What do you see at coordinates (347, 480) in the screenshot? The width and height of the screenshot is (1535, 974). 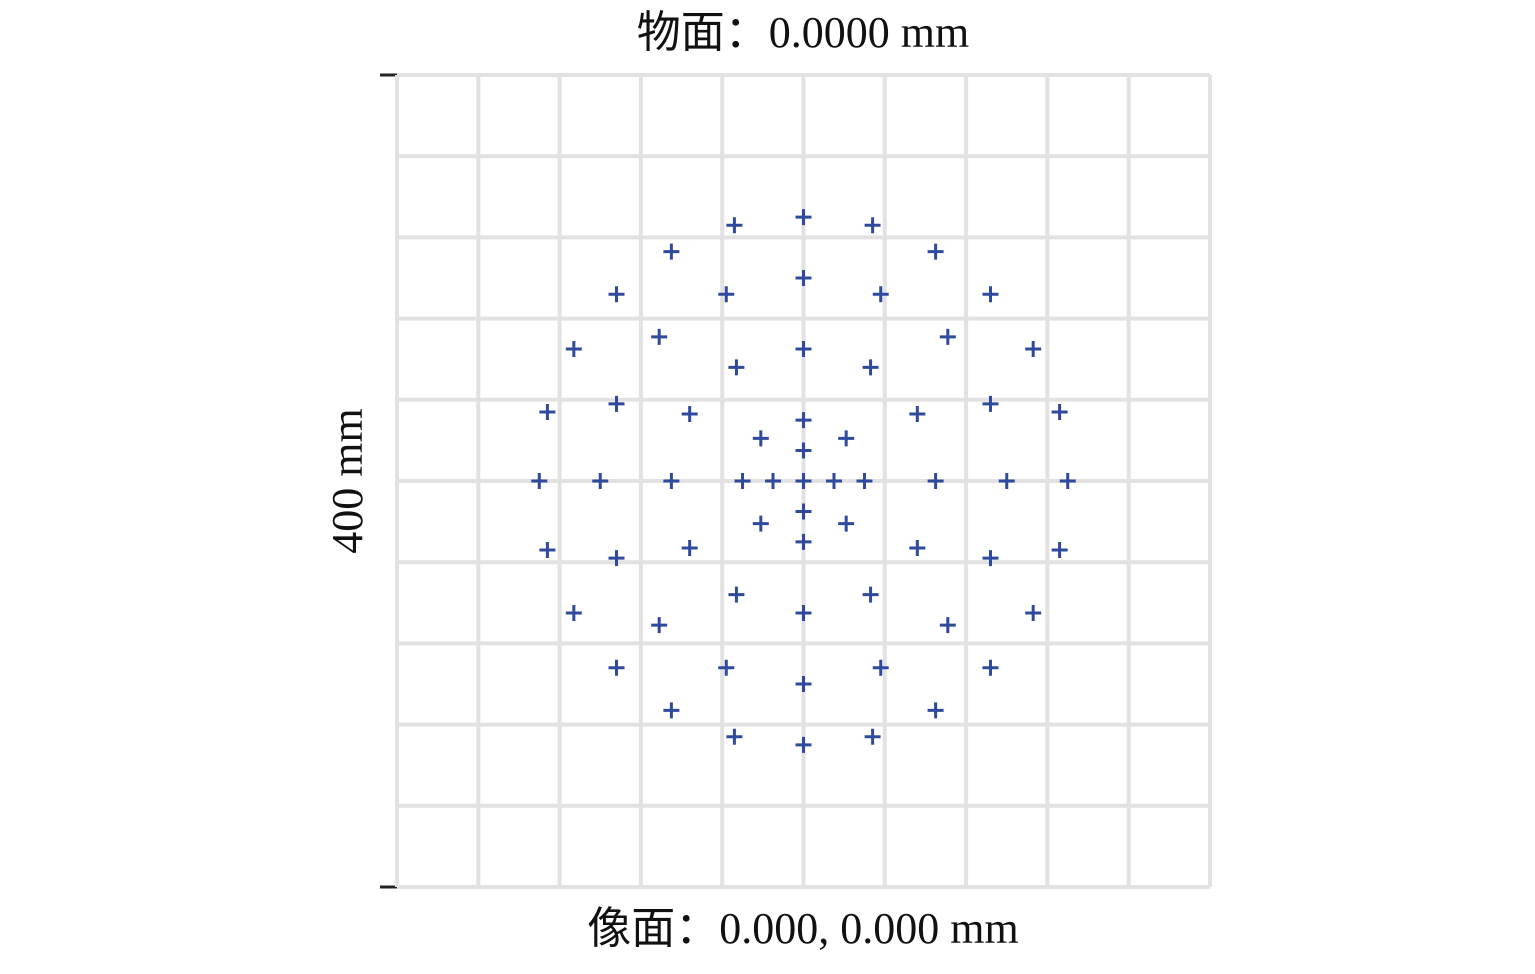 I see `scale-label: 400 mm` at bounding box center [347, 480].